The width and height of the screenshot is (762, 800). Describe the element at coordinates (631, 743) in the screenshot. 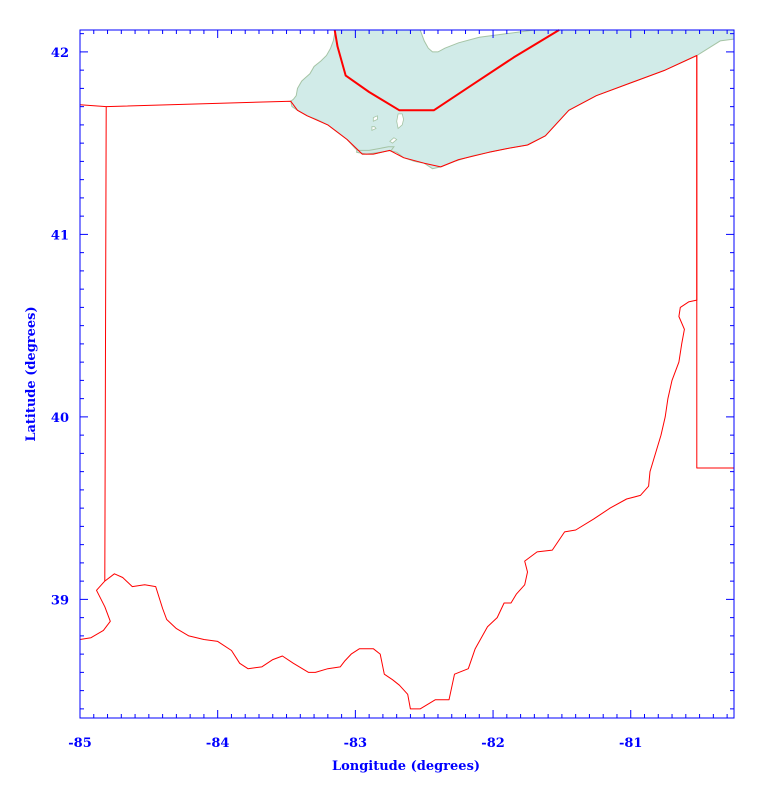

I see `x-tick-label: -81` at that location.